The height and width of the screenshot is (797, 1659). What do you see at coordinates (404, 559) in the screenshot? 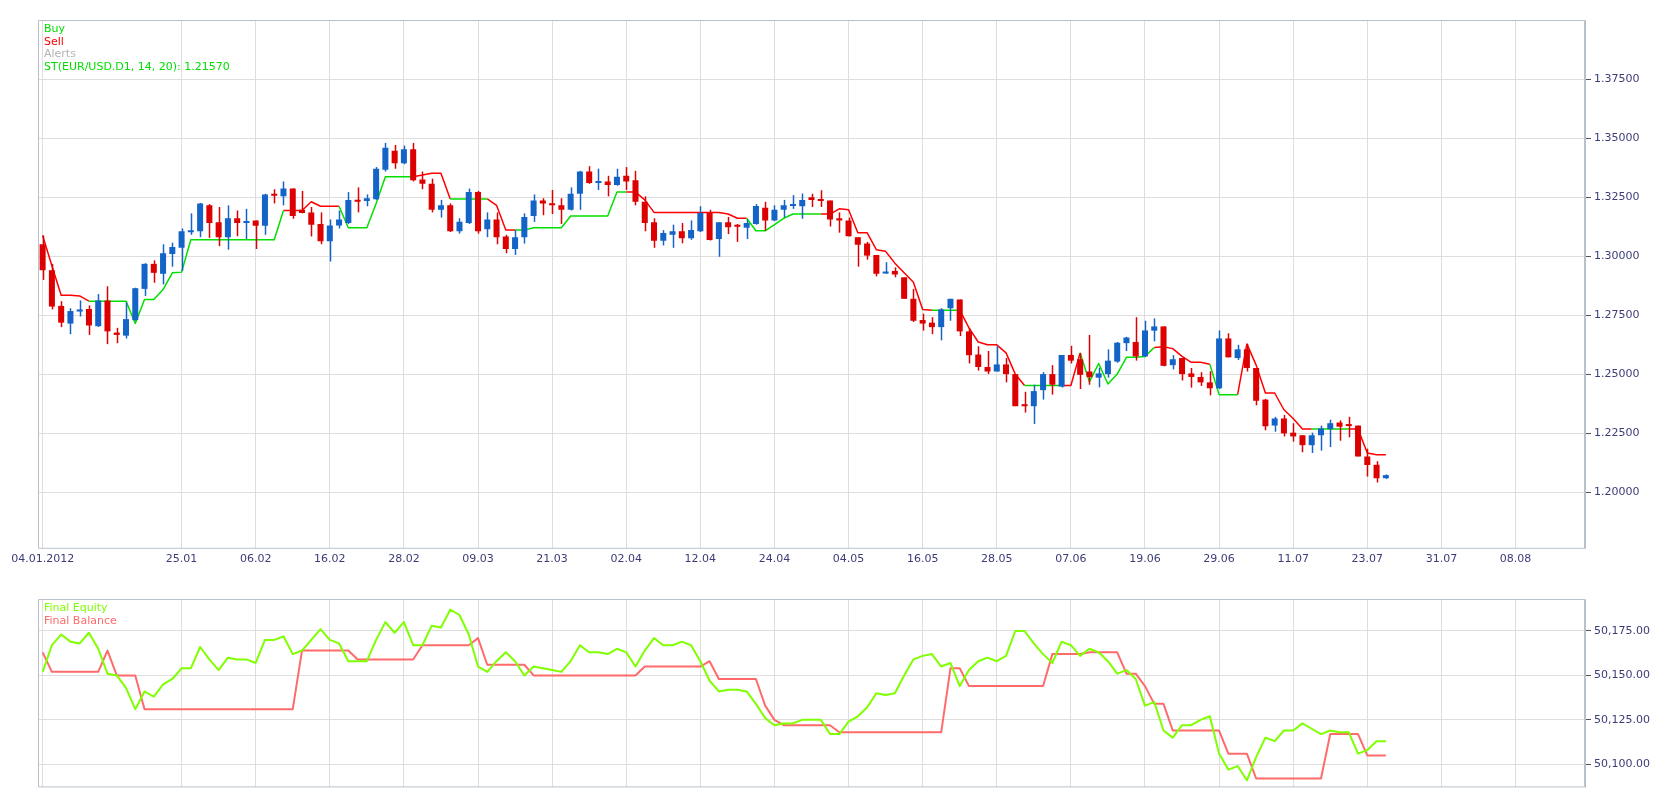
I see `x-tick-label: 28.02` at bounding box center [404, 559].